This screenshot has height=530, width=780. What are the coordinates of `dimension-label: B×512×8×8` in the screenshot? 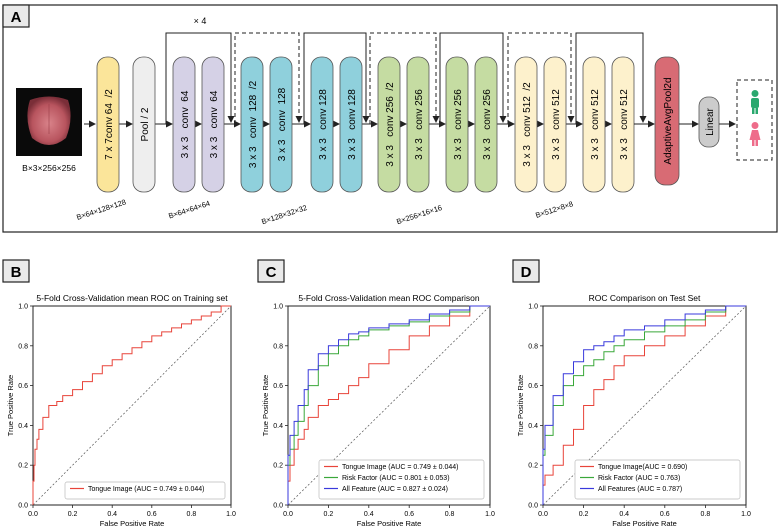 It's located at (554, 209).